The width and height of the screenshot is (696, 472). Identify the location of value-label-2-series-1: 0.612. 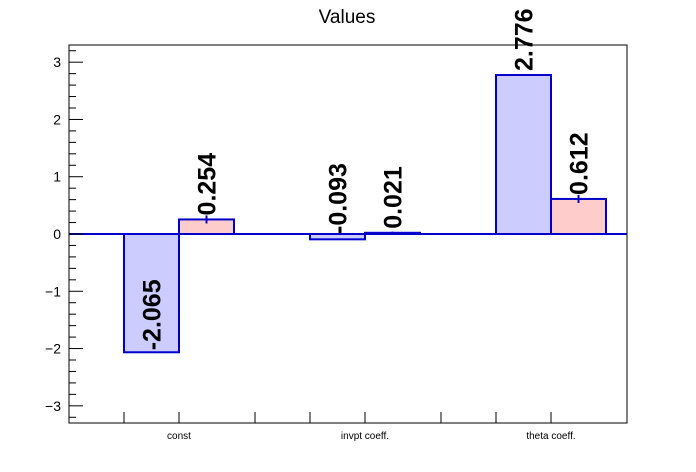
(580, 163).